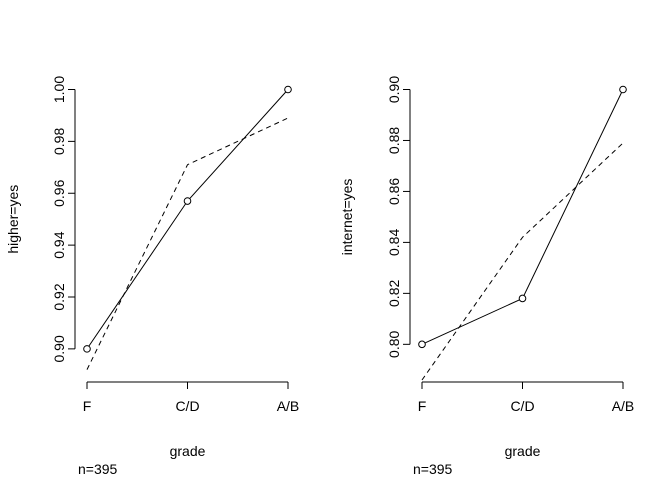 The width and height of the screenshot is (672, 480). What do you see at coordinates (59, 192) in the screenshot?
I see `chart0-y-tick-label: 0.96` at bounding box center [59, 192].